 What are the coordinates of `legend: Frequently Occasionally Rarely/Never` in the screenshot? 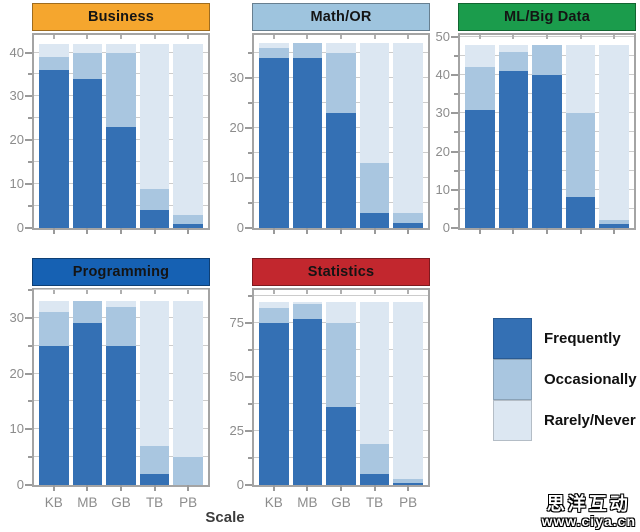 It's located at (565, 379).